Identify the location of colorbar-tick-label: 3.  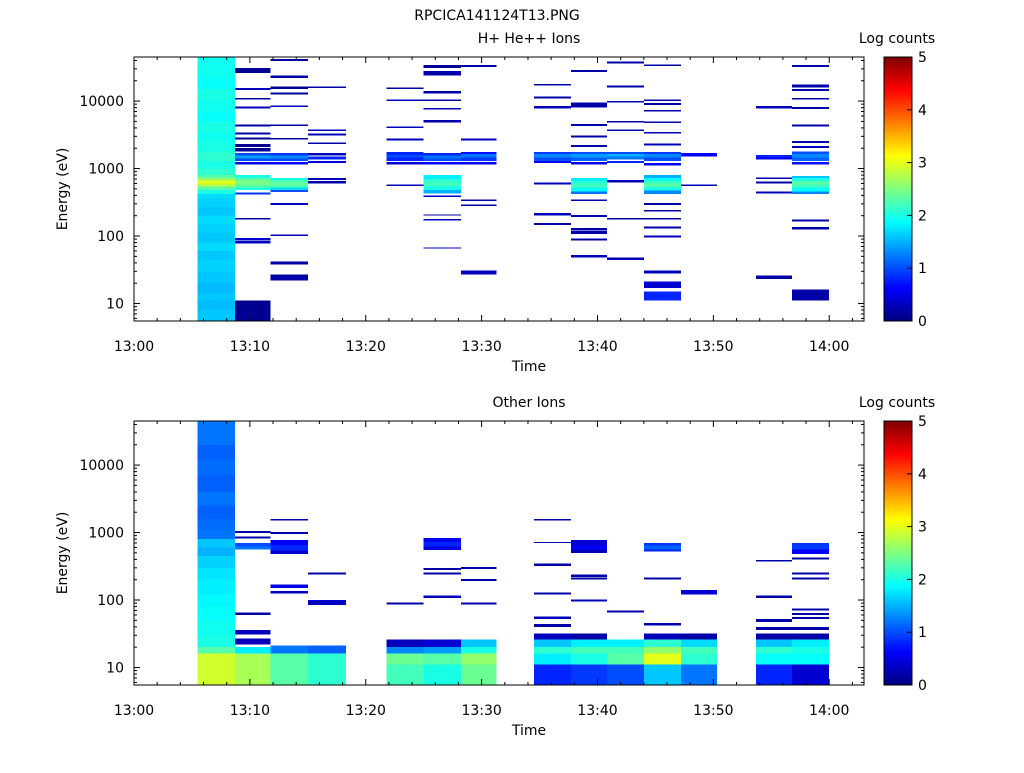
(922, 164).